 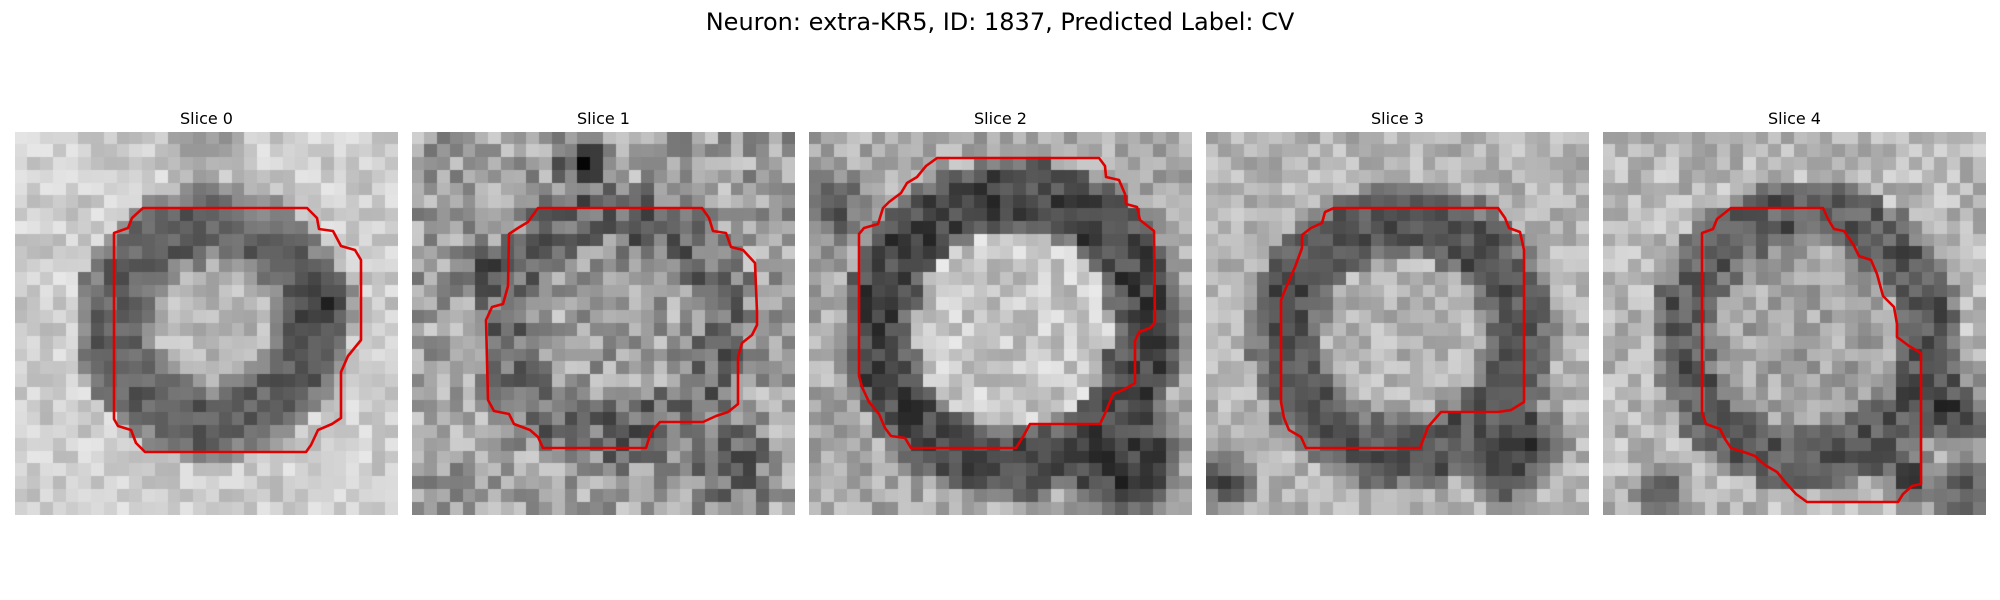 I want to click on slice-title: Slice 2, so click(x=1000, y=118).